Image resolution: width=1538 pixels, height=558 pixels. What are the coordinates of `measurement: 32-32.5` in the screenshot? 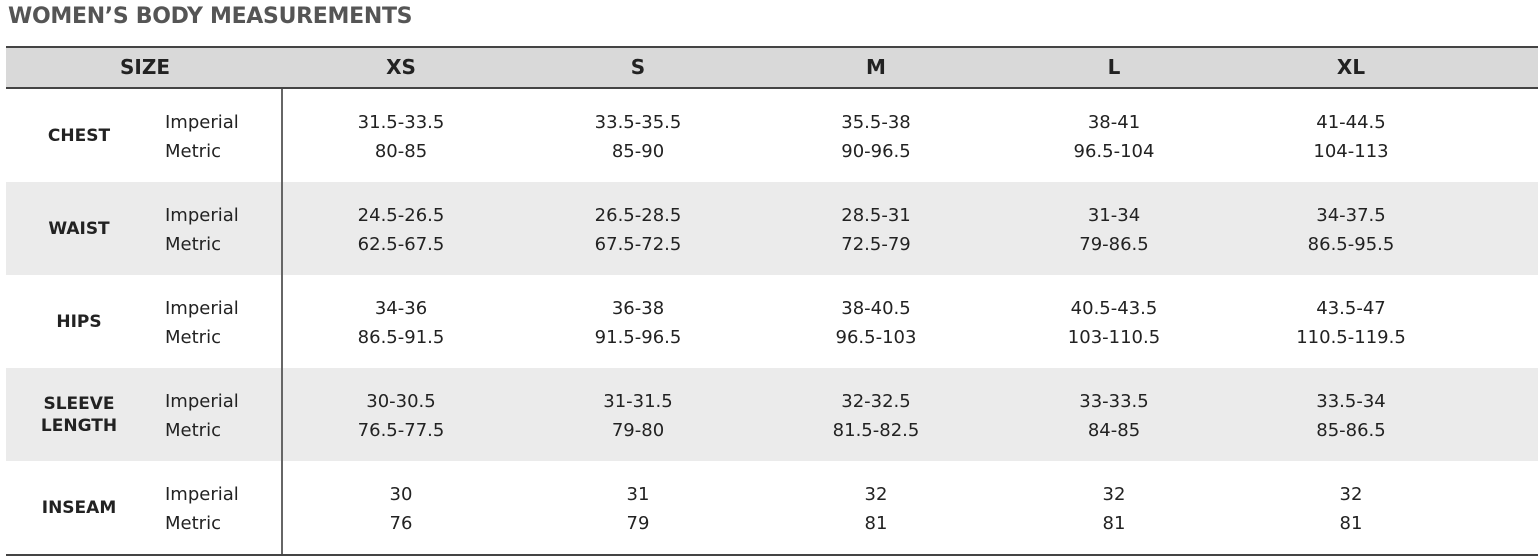 It's located at (876, 401).